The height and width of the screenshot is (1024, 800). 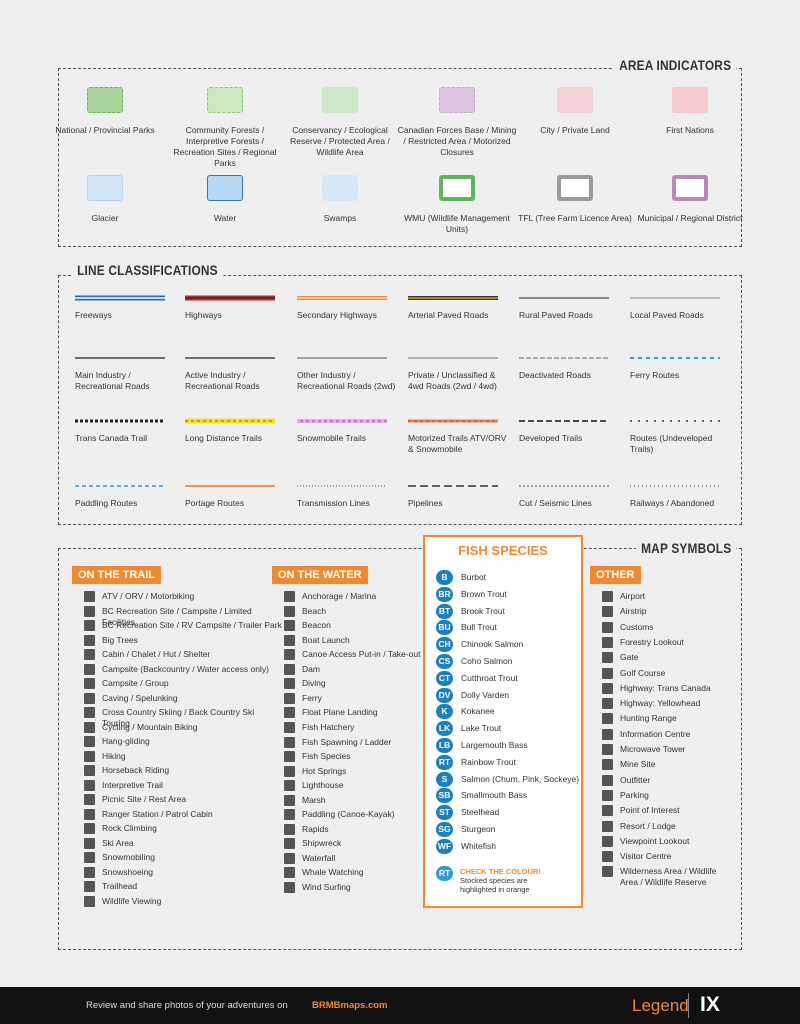 What do you see at coordinates (500, 871) in the screenshot?
I see `note-title: CHECK THE COLOUR!` at bounding box center [500, 871].